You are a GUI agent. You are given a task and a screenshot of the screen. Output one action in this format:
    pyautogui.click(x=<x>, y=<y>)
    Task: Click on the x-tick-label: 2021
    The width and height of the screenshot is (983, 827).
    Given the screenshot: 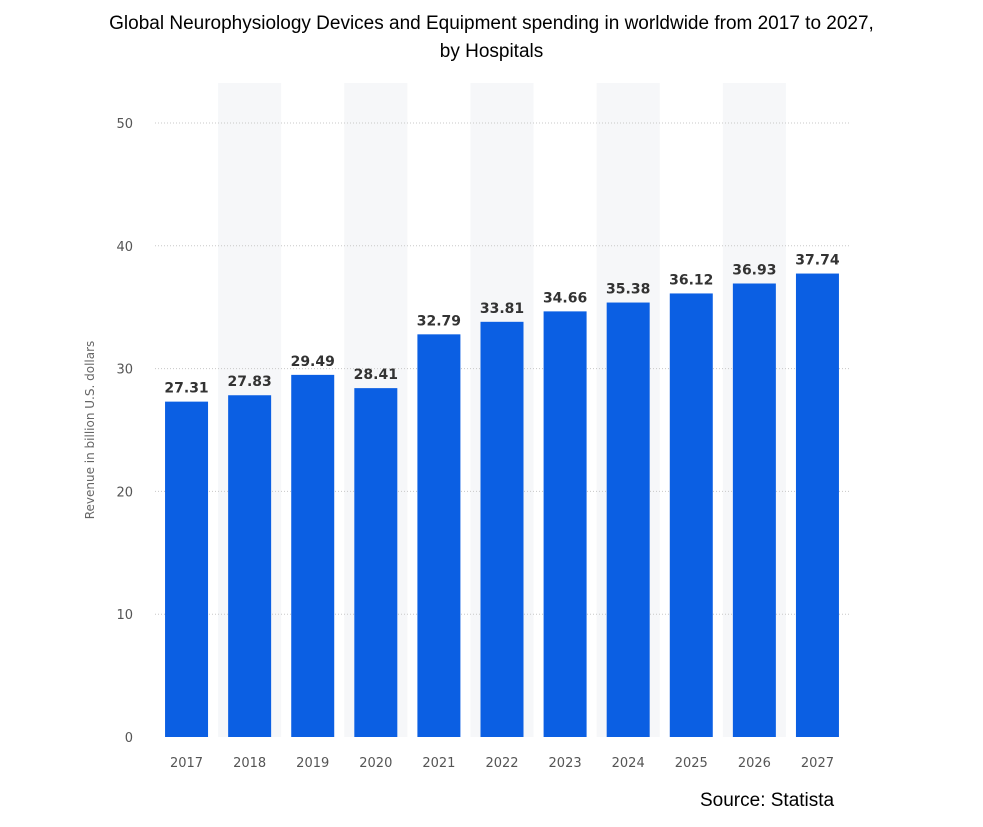 What is the action you would take?
    pyautogui.click(x=438, y=763)
    